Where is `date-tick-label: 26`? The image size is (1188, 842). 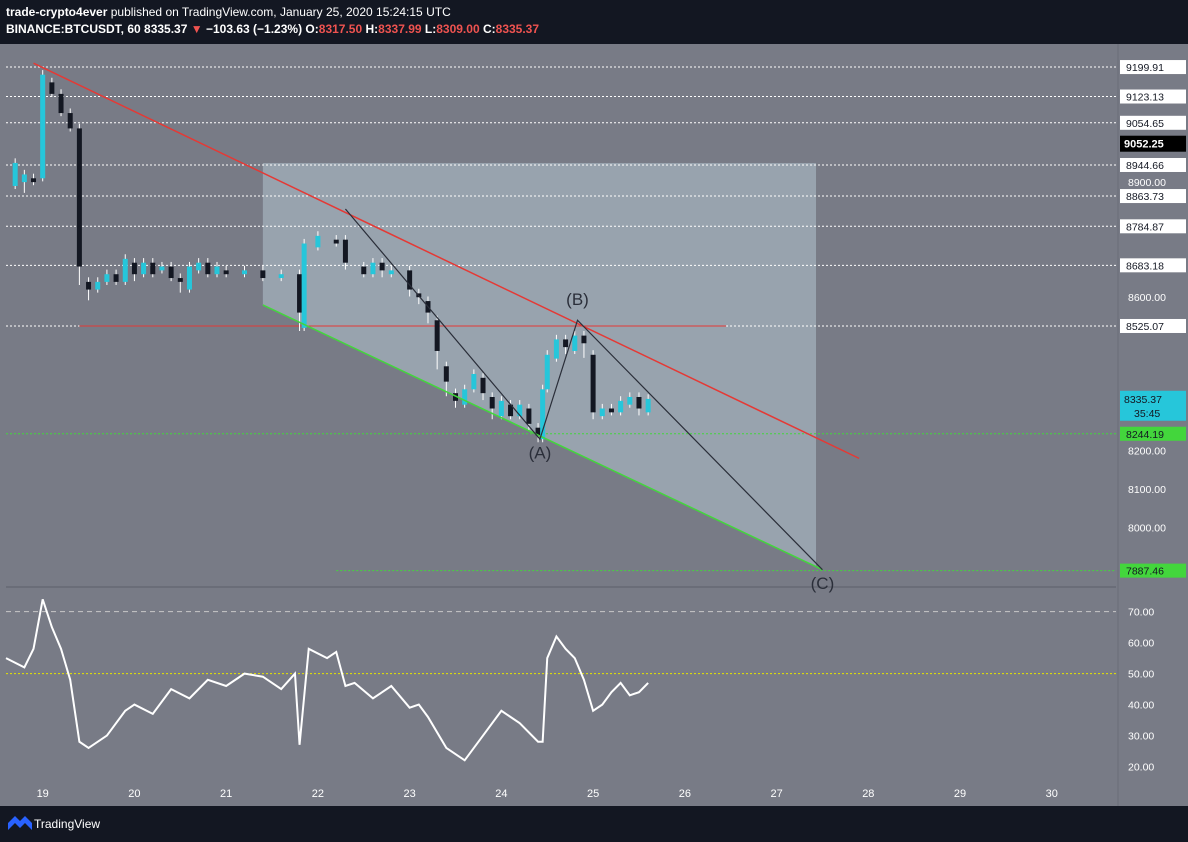
date-tick-label: 26 is located at coordinates (685, 794).